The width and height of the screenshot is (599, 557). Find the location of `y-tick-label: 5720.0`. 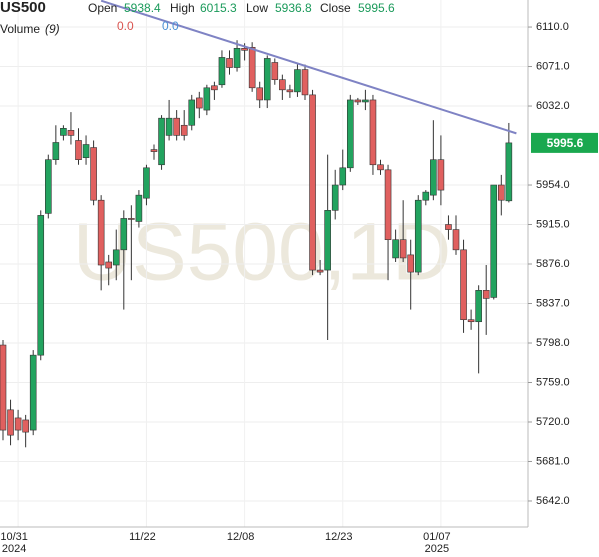

y-tick-label: 5720.0 is located at coordinates (553, 422).